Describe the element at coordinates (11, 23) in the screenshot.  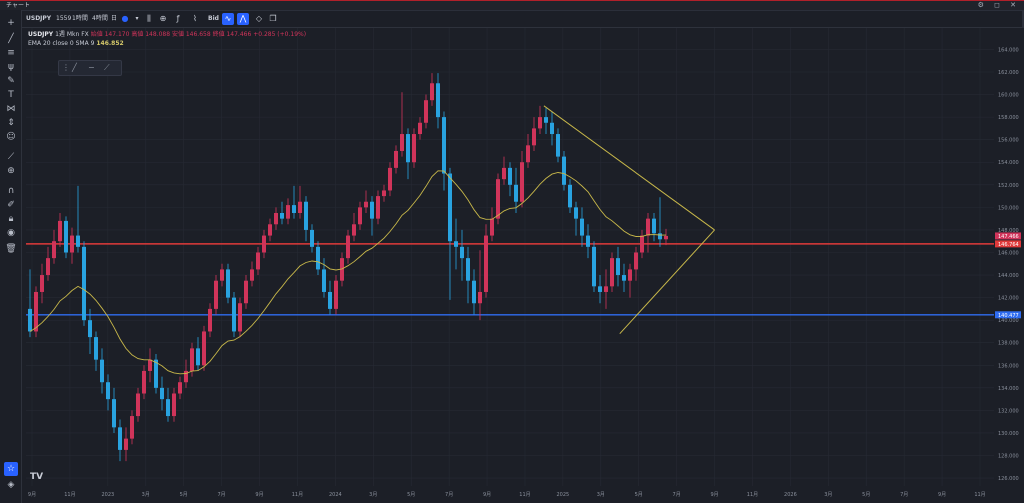
I see `crosshair-icon: +` at that location.